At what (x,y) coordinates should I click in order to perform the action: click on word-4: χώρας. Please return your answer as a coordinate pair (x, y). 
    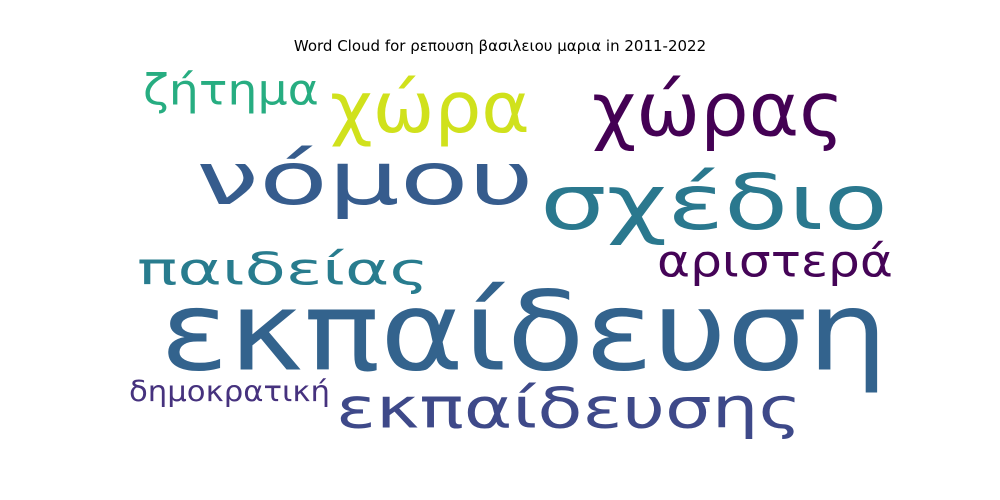
    Looking at the image, I should click on (718, 109).